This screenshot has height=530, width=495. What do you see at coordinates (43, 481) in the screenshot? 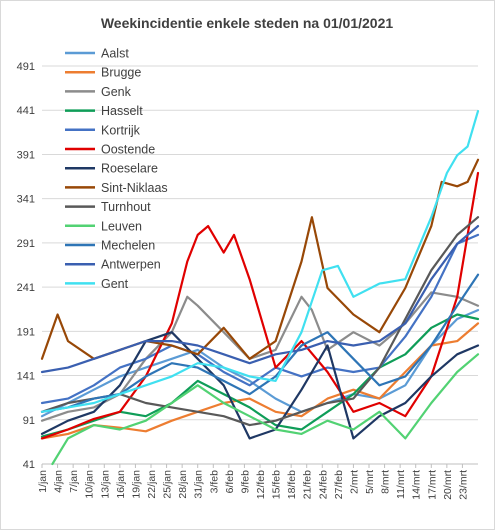
I see `x-tick-label: 1/jan` at bounding box center [43, 481].